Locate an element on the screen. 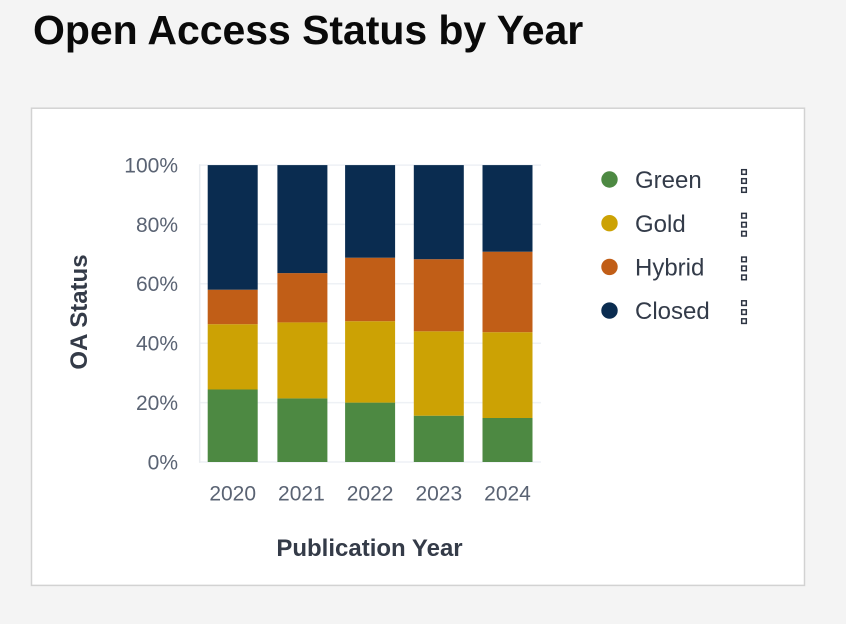  svg-text: 0% is located at coordinates (163, 462).